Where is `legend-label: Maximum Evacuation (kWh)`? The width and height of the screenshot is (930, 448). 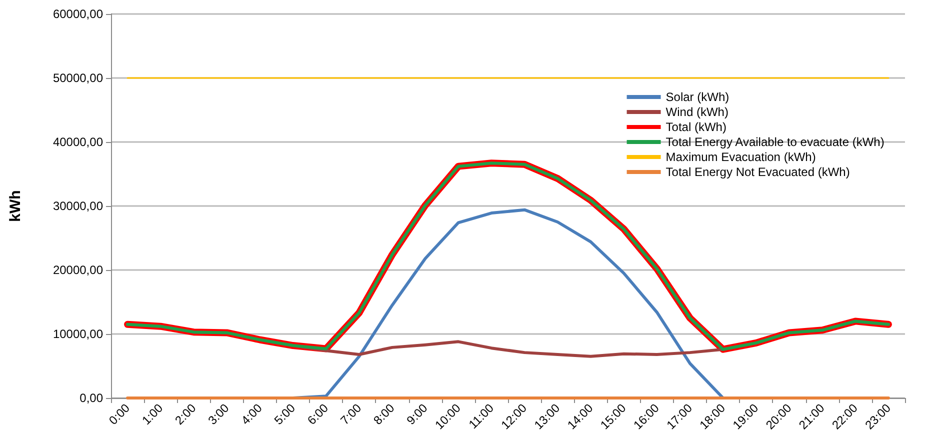 legend-label: Maximum Evacuation (kWh) is located at coordinates (741, 157).